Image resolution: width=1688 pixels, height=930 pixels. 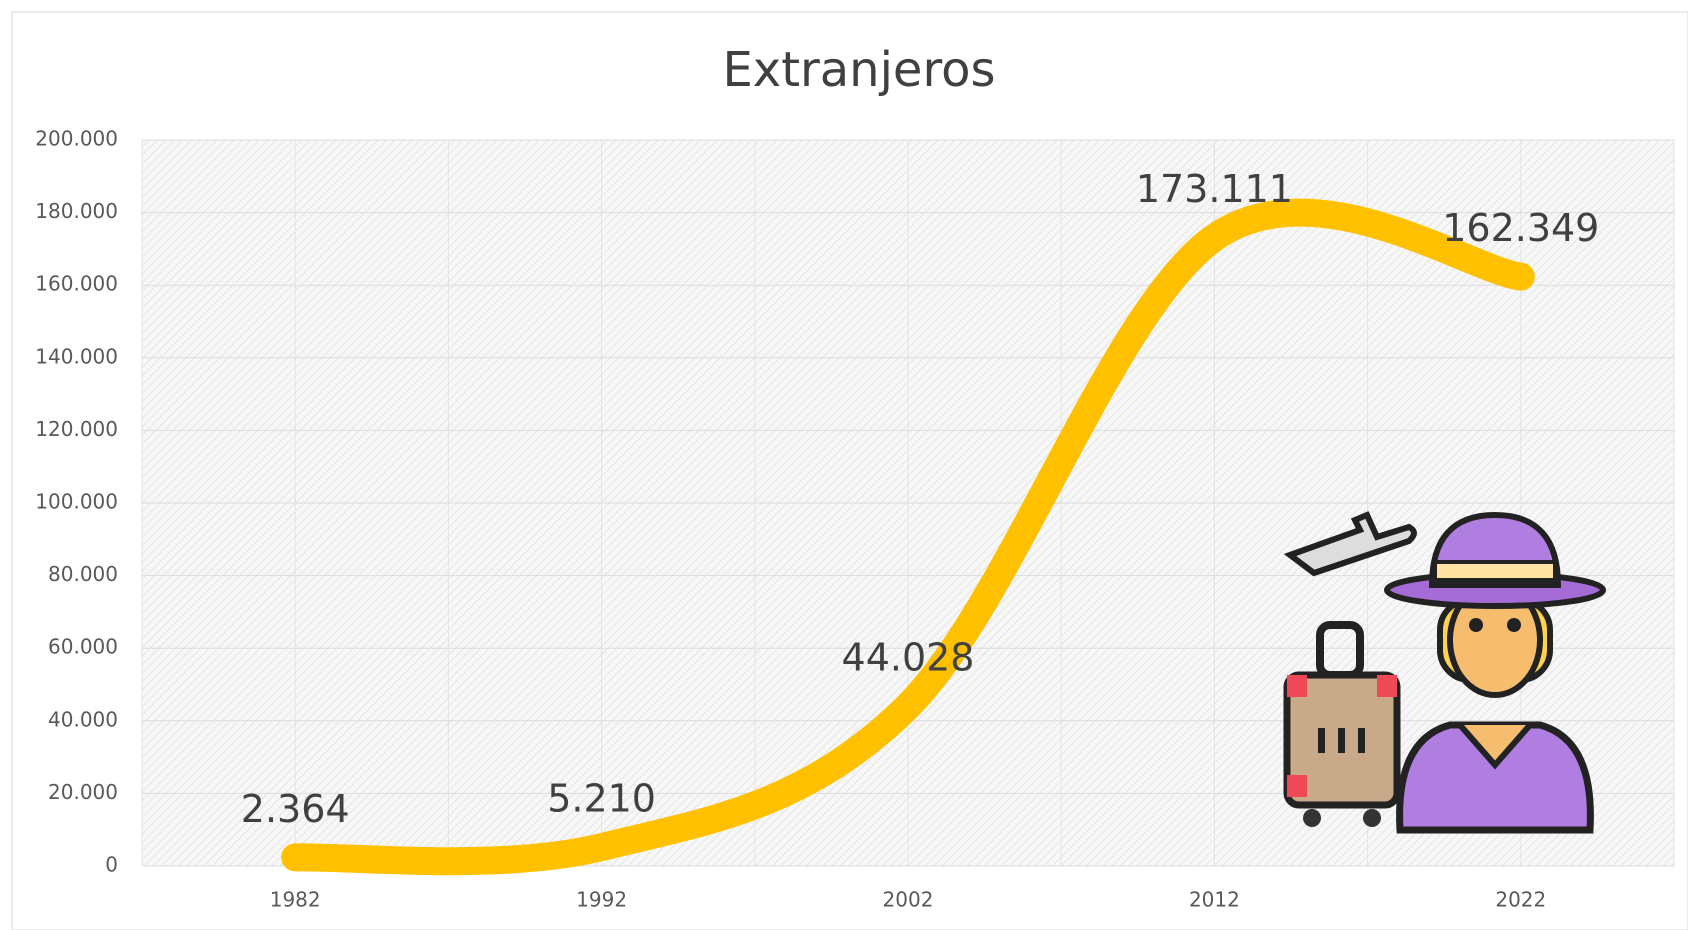 What do you see at coordinates (908, 658) in the screenshot?
I see `data-label: 44.028` at bounding box center [908, 658].